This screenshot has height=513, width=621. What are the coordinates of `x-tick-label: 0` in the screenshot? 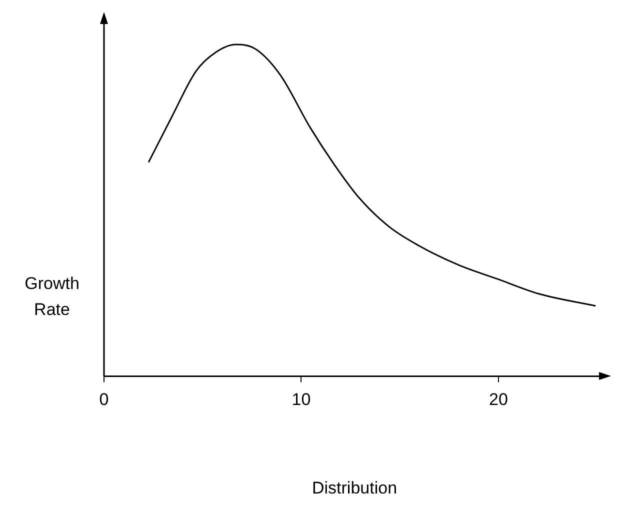 It's located at (104, 400).